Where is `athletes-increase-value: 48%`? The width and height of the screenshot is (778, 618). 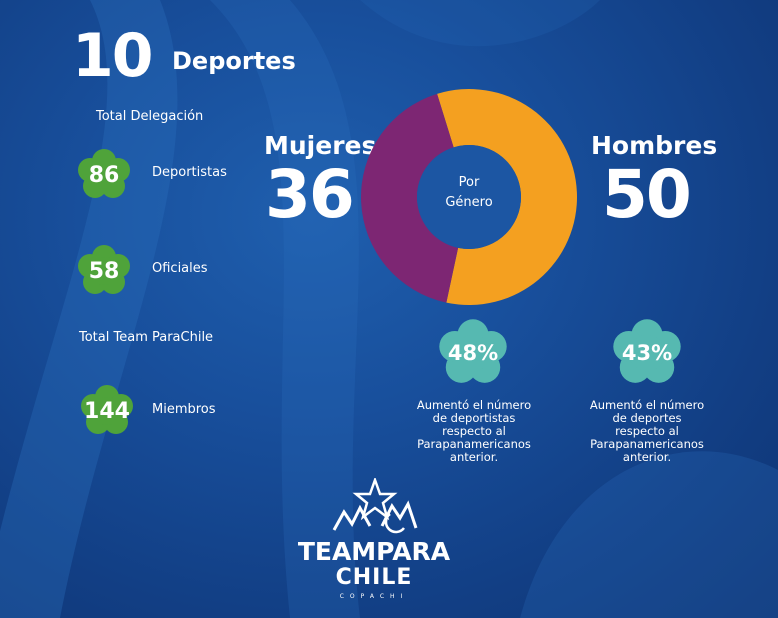
athletes-increase-value: 48% is located at coordinates (473, 353).